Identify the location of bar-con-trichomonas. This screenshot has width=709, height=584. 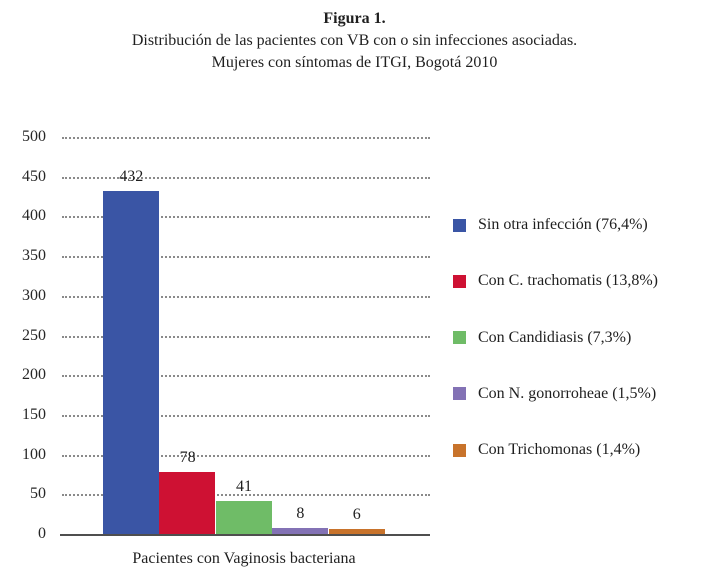
(356, 531).